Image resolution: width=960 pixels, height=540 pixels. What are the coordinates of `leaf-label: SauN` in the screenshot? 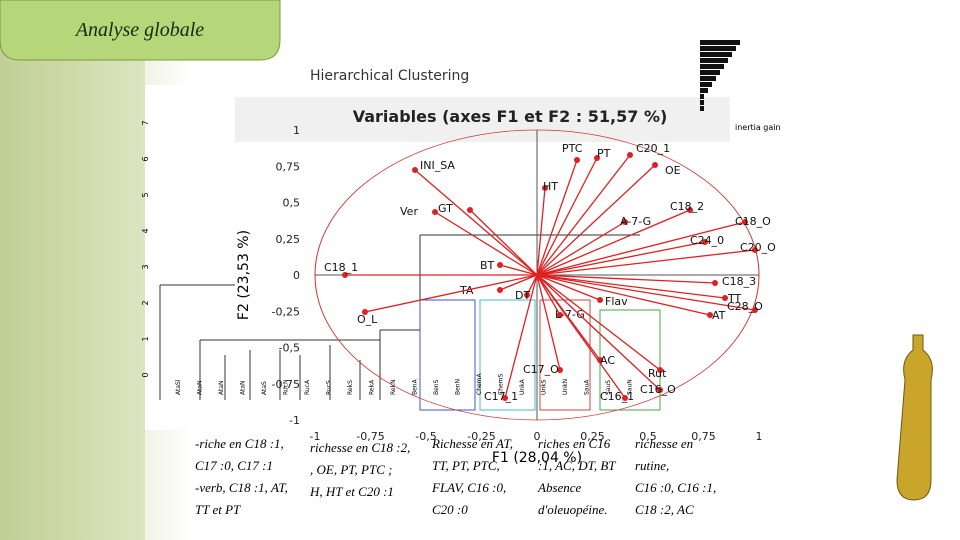 It's located at (630, 387).